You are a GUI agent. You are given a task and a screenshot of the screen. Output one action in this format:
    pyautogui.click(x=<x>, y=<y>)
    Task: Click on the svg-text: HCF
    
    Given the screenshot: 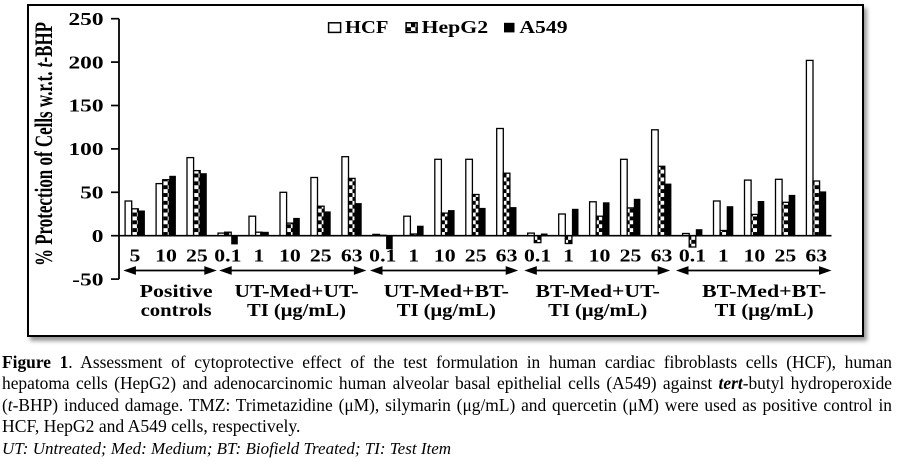 What is the action you would take?
    pyautogui.click(x=367, y=27)
    